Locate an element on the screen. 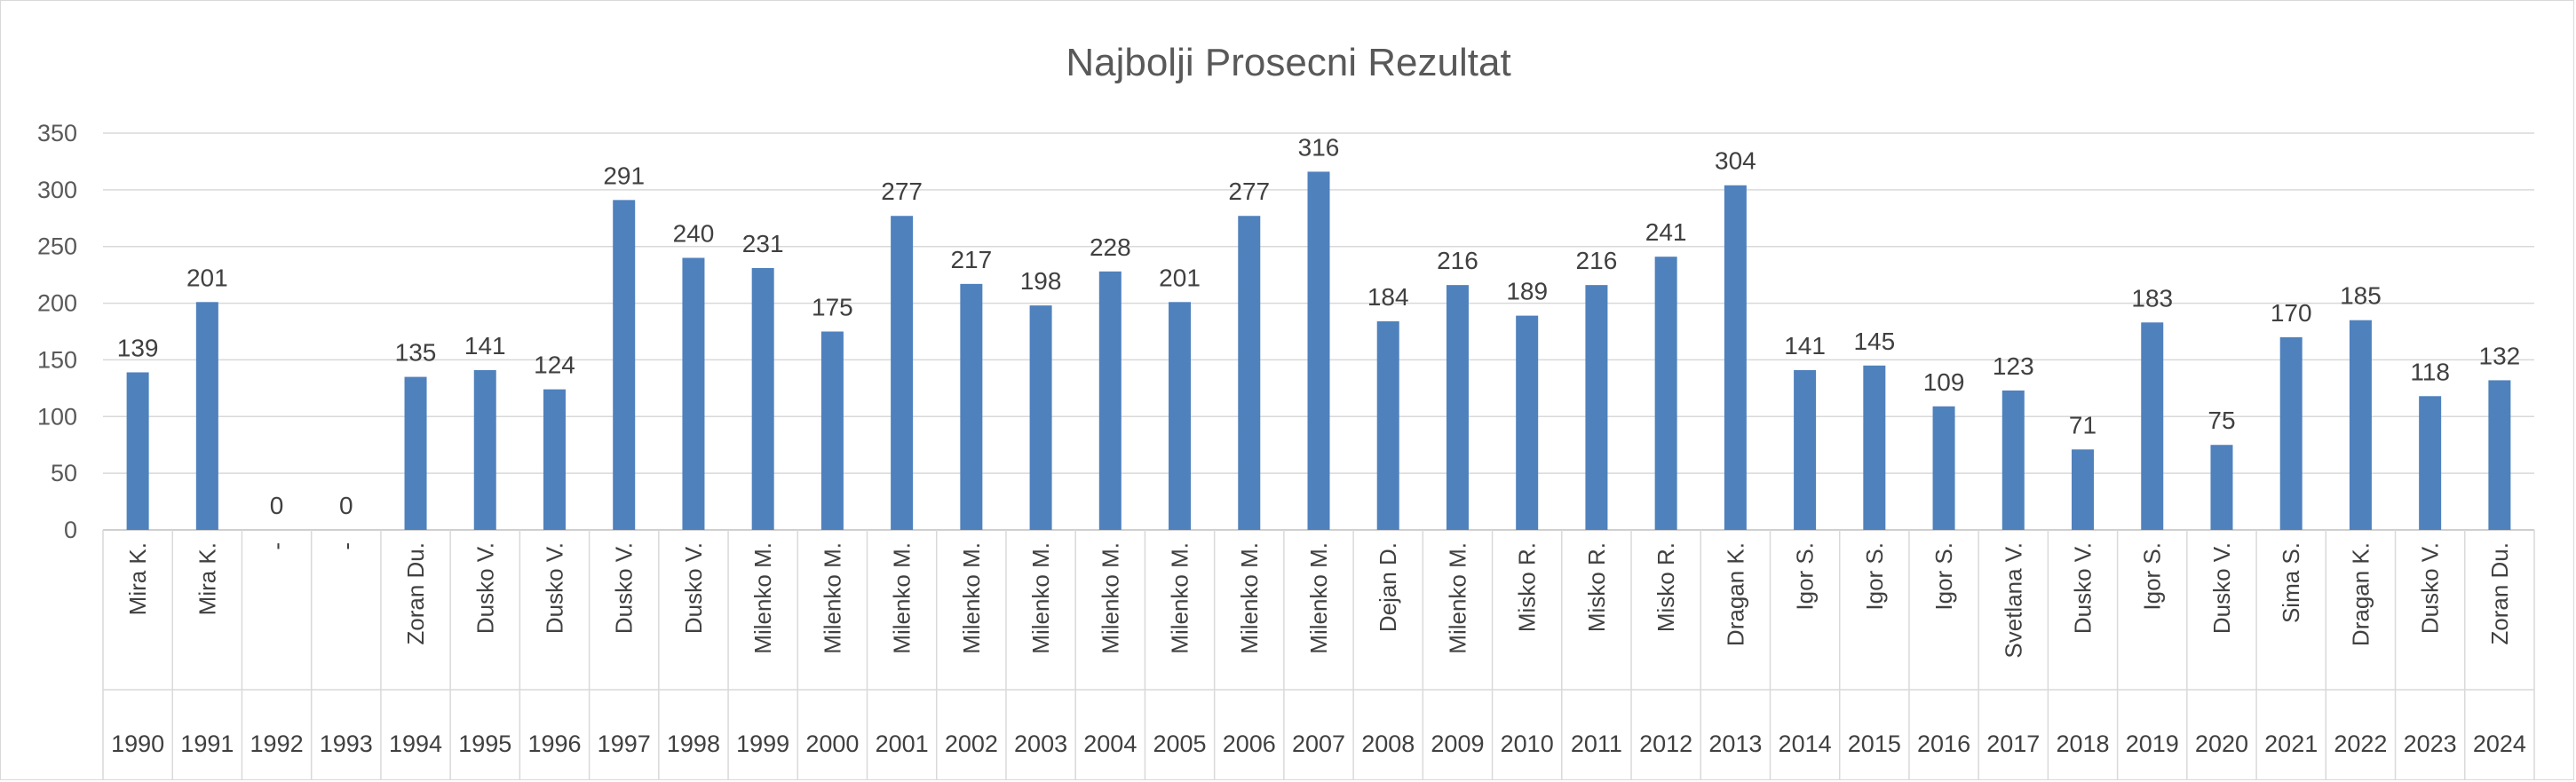 This screenshot has width=2576, height=782. data-label: 201 is located at coordinates (207, 277).